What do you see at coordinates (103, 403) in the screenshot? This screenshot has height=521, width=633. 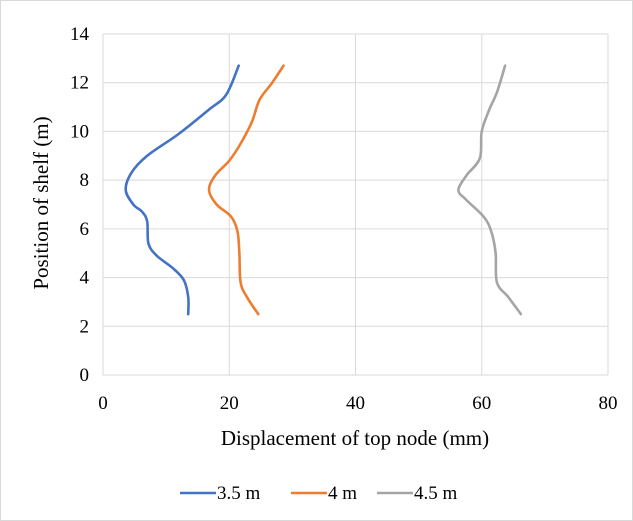 I see `x-tick-label: 0` at bounding box center [103, 403].